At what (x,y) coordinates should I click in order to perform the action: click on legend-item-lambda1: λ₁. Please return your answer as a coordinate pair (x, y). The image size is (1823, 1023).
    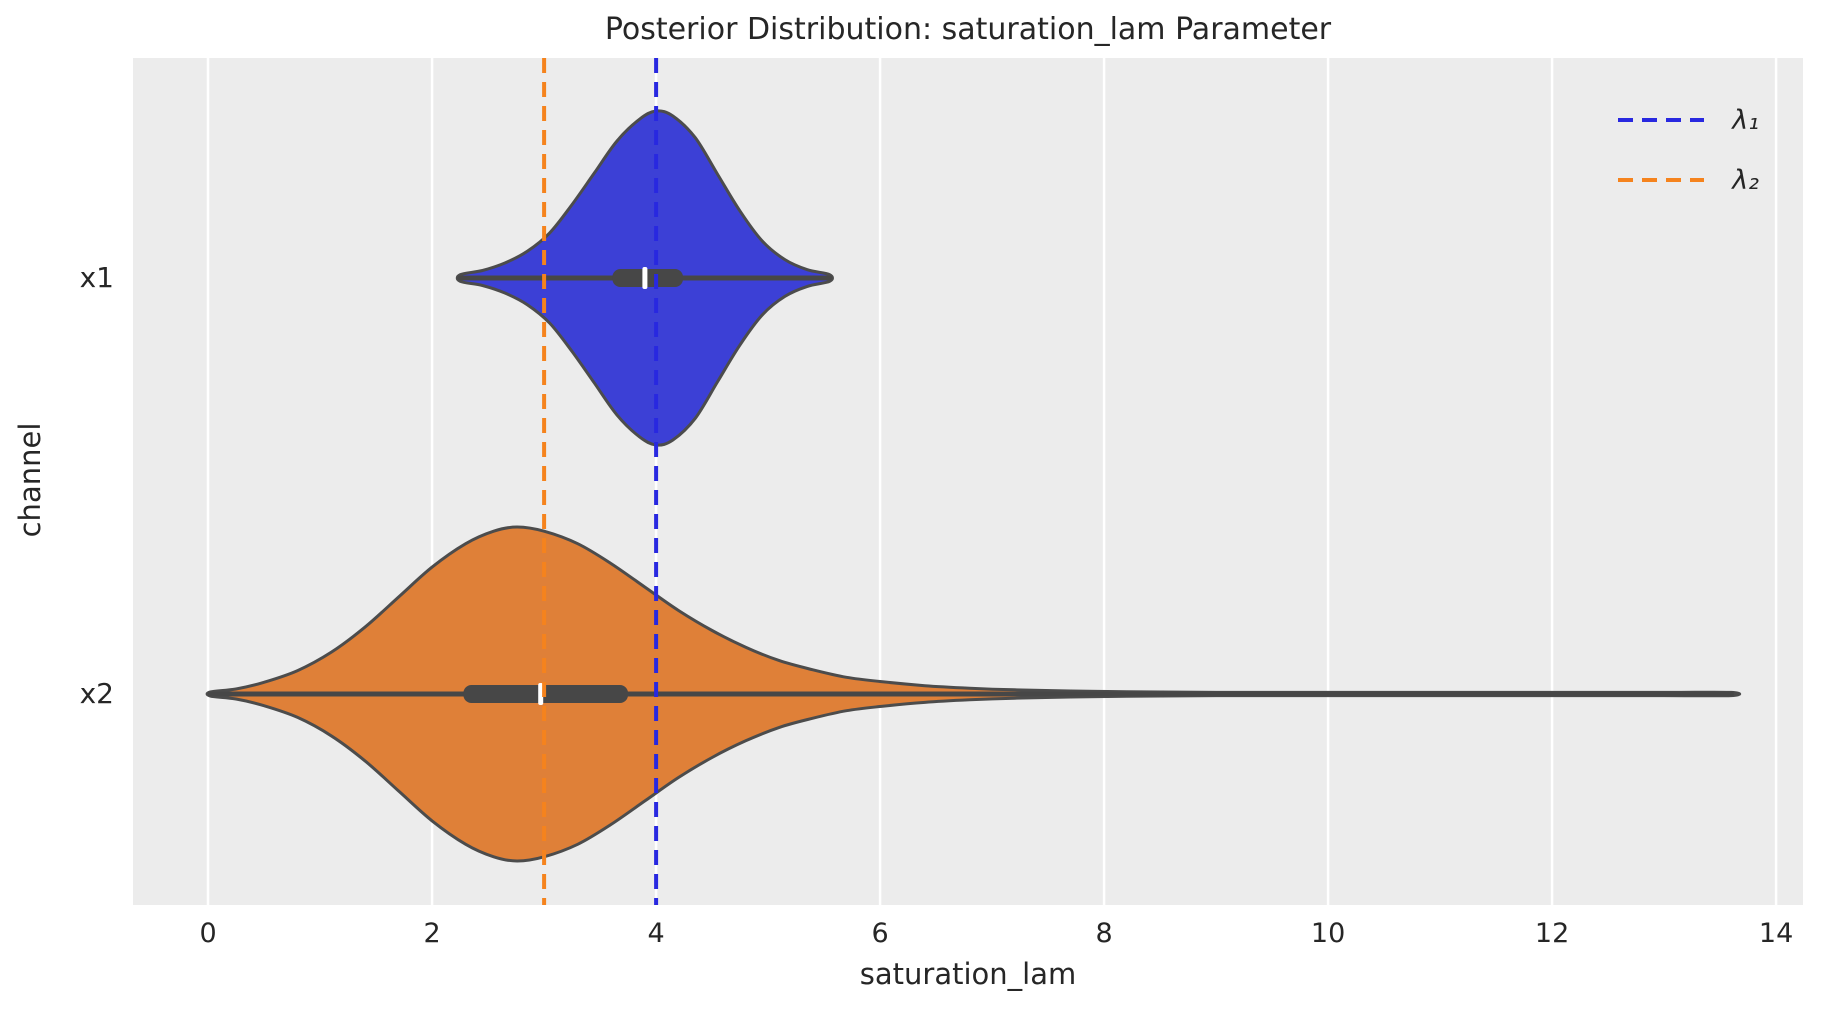
    Looking at the image, I should click on (1688, 120).